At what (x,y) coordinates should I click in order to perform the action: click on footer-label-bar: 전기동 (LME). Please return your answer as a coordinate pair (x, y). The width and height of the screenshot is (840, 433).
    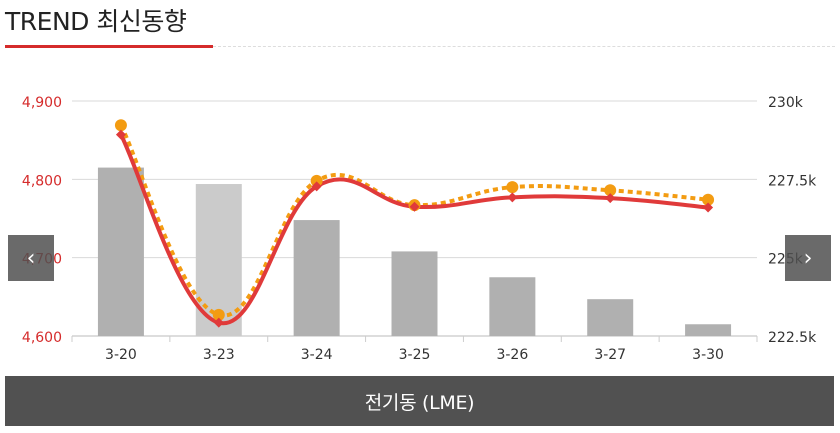
    Looking at the image, I should click on (419, 401).